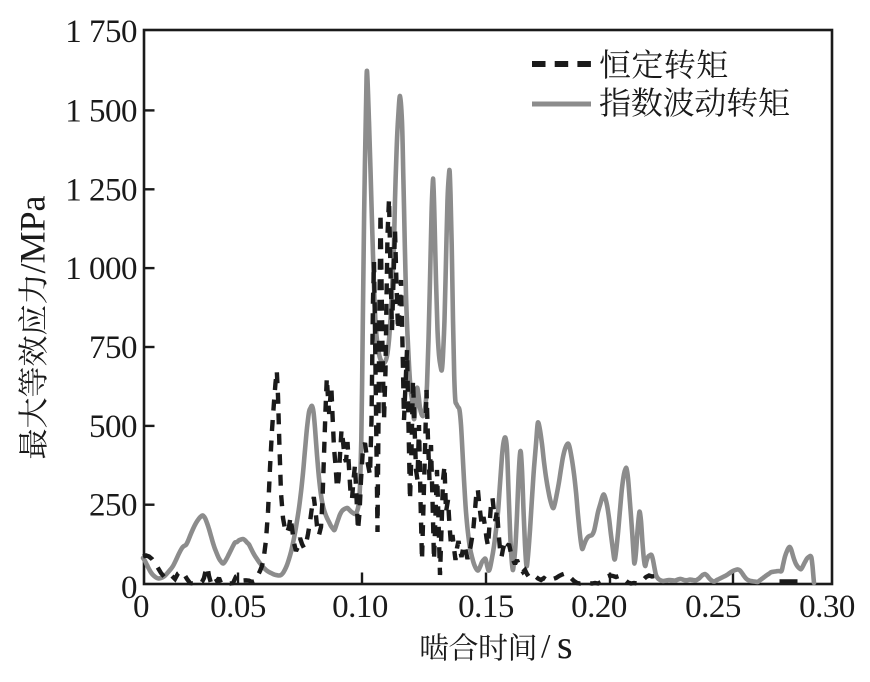 The image size is (870, 682). What do you see at coordinates (113, 427) in the screenshot?
I see `svg-text: 500` at bounding box center [113, 427].